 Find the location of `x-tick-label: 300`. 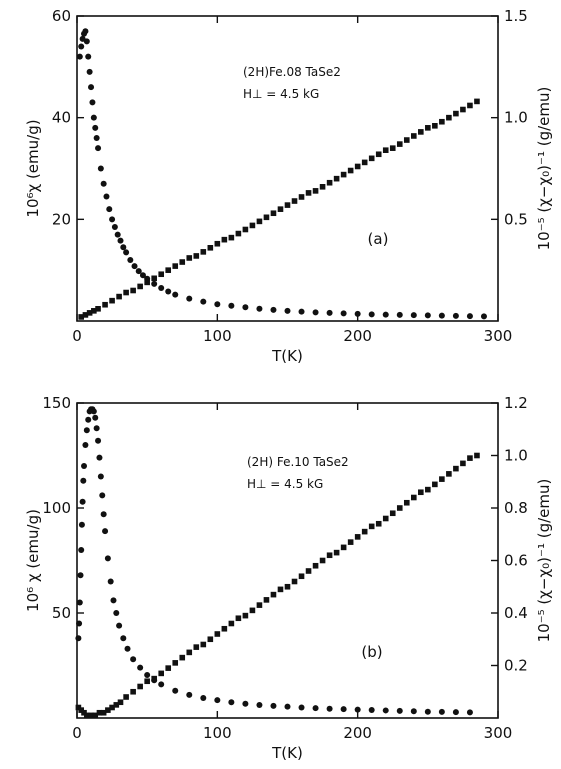

x-tick-label: 300 is located at coordinates (498, 336).